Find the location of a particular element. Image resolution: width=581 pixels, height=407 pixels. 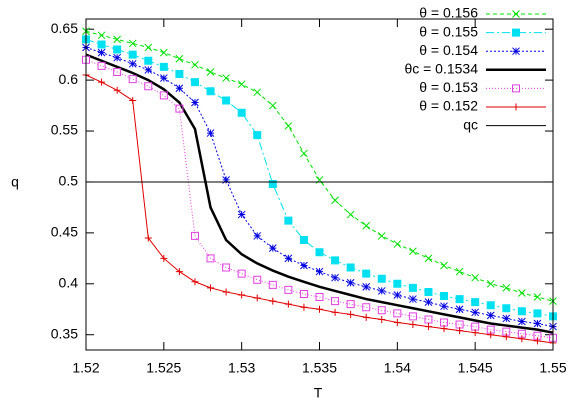

y-tick-label: 0.55 is located at coordinates (64, 130).